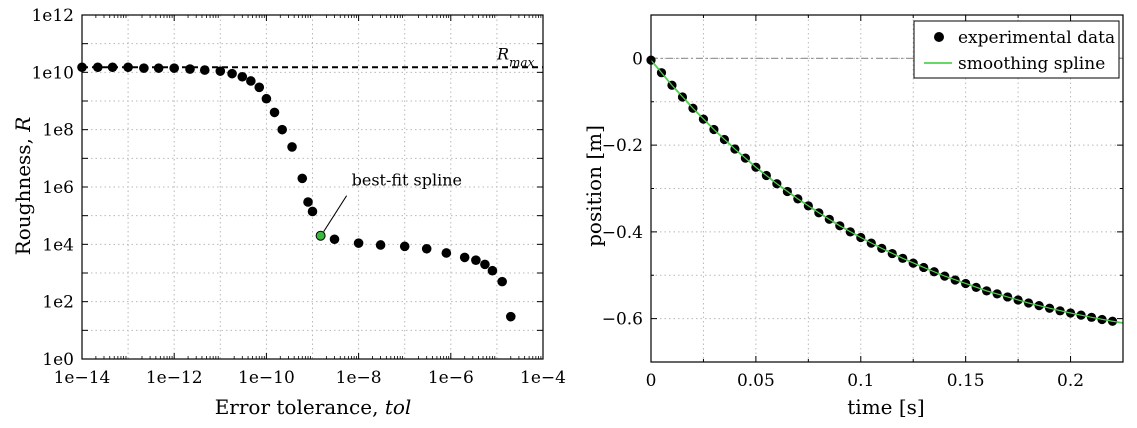  I want to click on left-y-tick-label: 1e8, so click(58, 131).